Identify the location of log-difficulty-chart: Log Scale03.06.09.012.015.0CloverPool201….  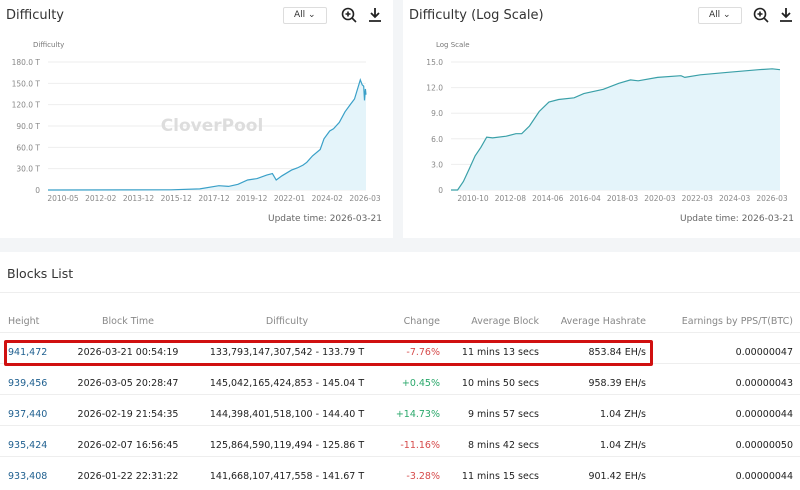
(607, 122).